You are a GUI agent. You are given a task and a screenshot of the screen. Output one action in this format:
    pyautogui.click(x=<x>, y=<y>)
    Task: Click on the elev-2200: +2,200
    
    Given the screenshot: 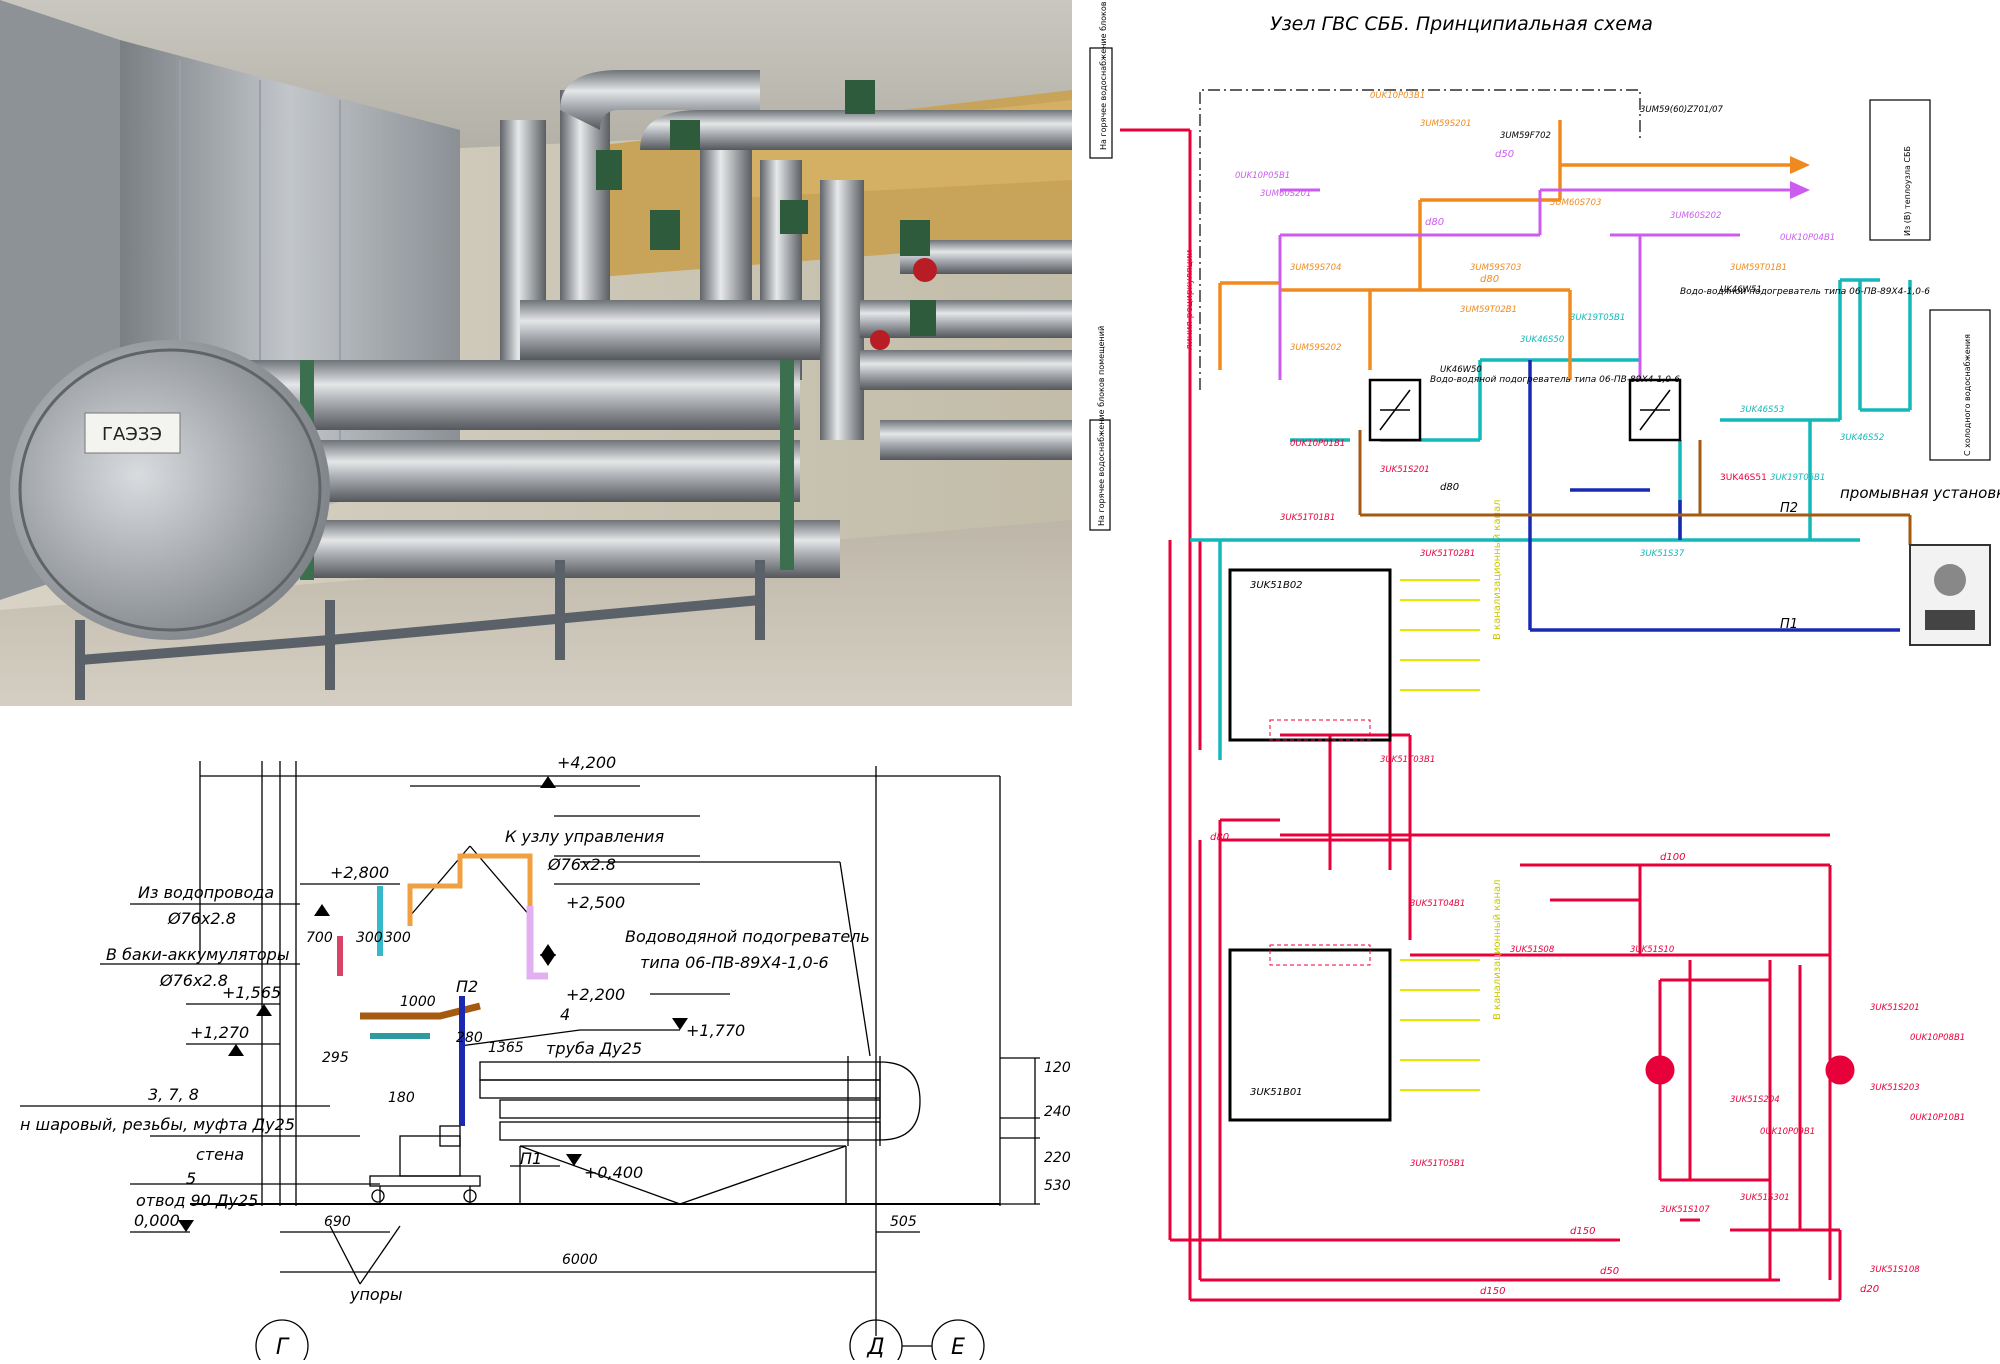 What is the action you would take?
    pyautogui.click(x=595, y=994)
    